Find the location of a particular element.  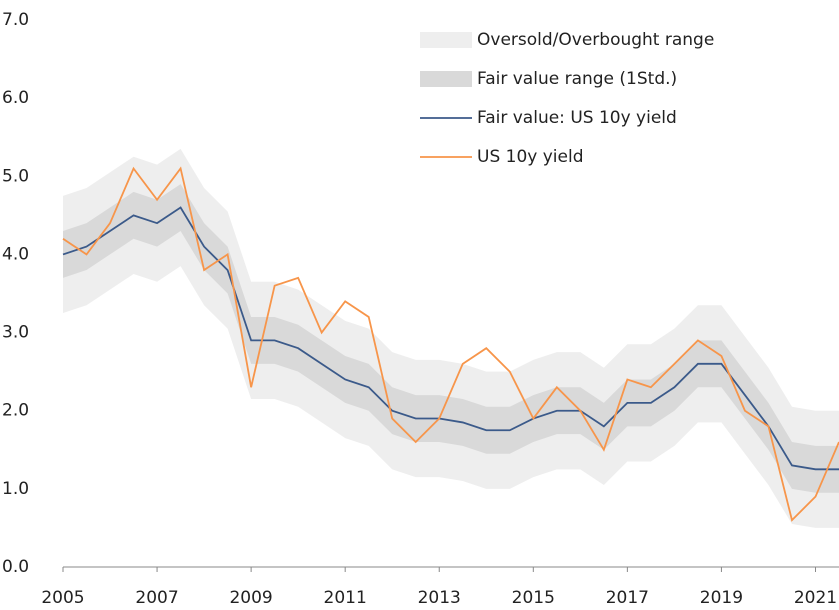

legend-label: Fair value: US 10y yield is located at coordinates (577, 118).